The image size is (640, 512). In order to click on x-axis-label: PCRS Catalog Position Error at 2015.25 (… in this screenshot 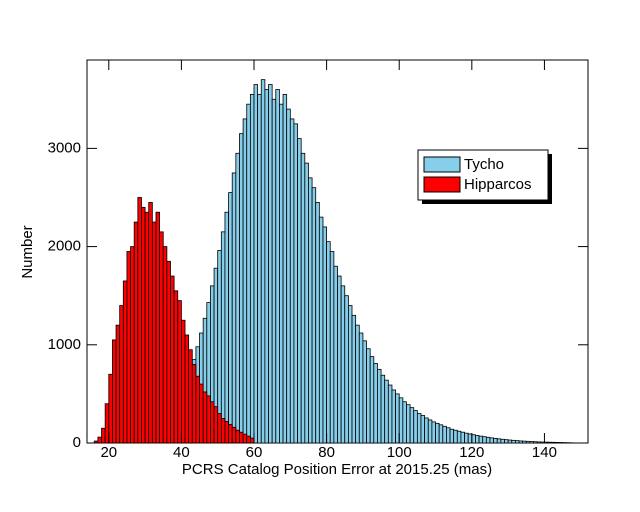, I will do `click(337, 469)`.